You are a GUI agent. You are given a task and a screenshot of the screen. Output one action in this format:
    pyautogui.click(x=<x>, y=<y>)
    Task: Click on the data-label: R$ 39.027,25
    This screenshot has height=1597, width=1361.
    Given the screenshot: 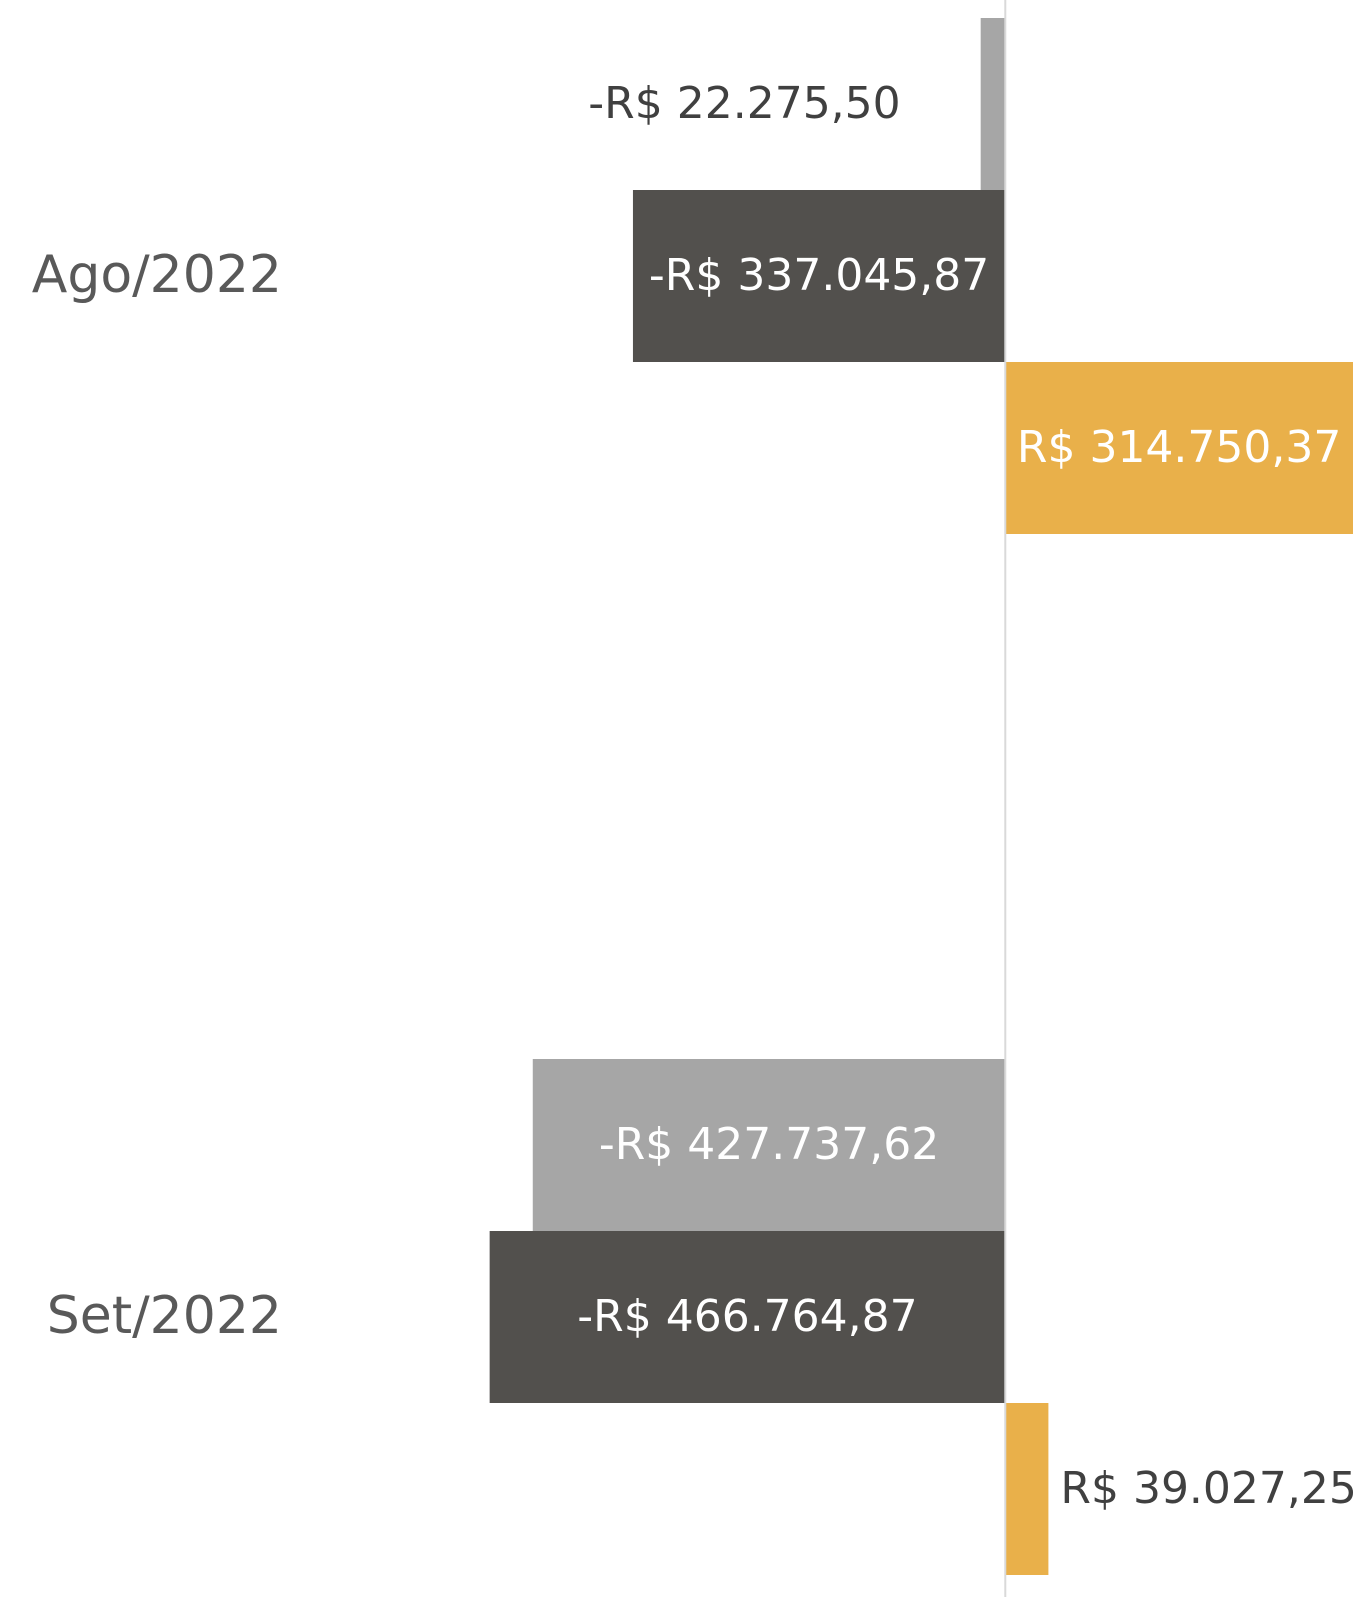 What is the action you would take?
    pyautogui.click(x=1208, y=1488)
    